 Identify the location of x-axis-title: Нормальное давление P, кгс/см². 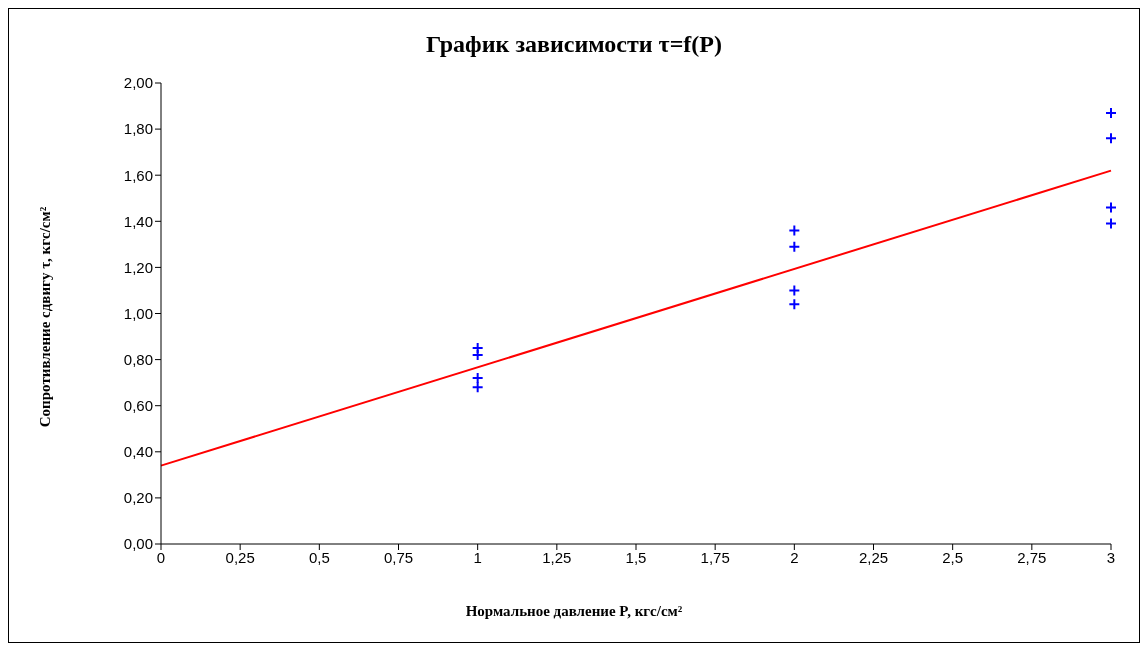
(574, 611).